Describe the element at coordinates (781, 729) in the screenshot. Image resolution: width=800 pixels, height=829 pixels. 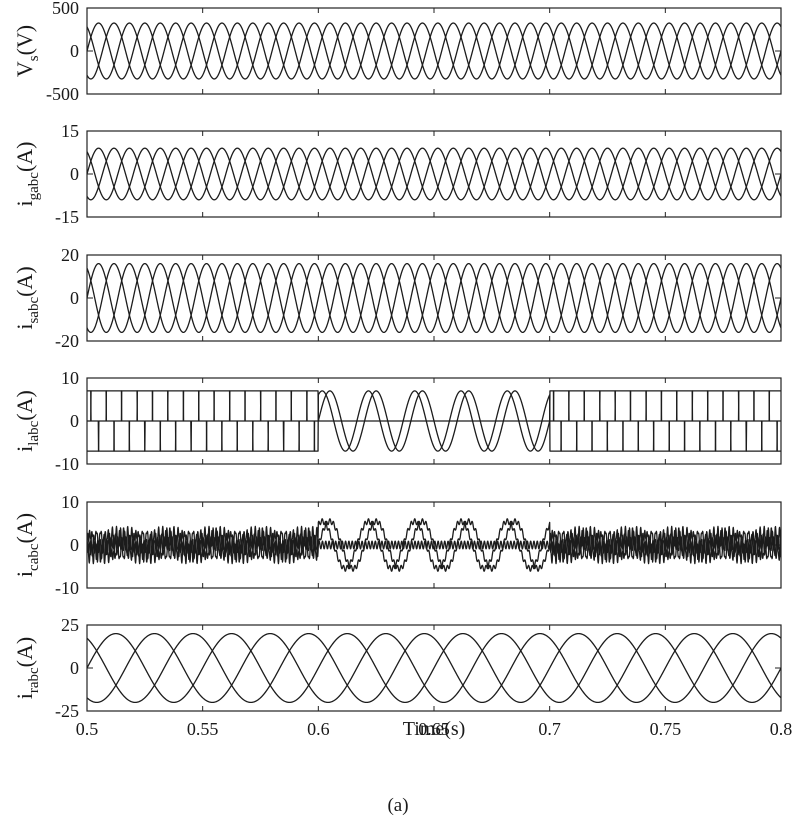
I see `x-tick-label: 0.8` at that location.